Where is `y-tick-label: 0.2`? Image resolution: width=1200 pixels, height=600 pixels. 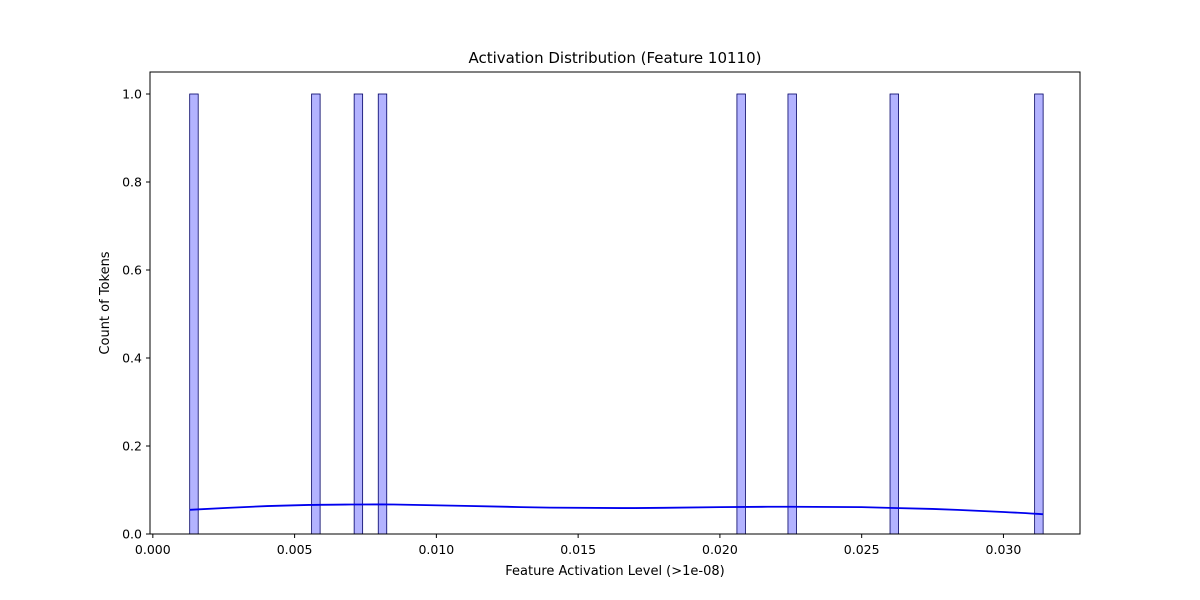
y-tick-label: 0.2 is located at coordinates (132, 446).